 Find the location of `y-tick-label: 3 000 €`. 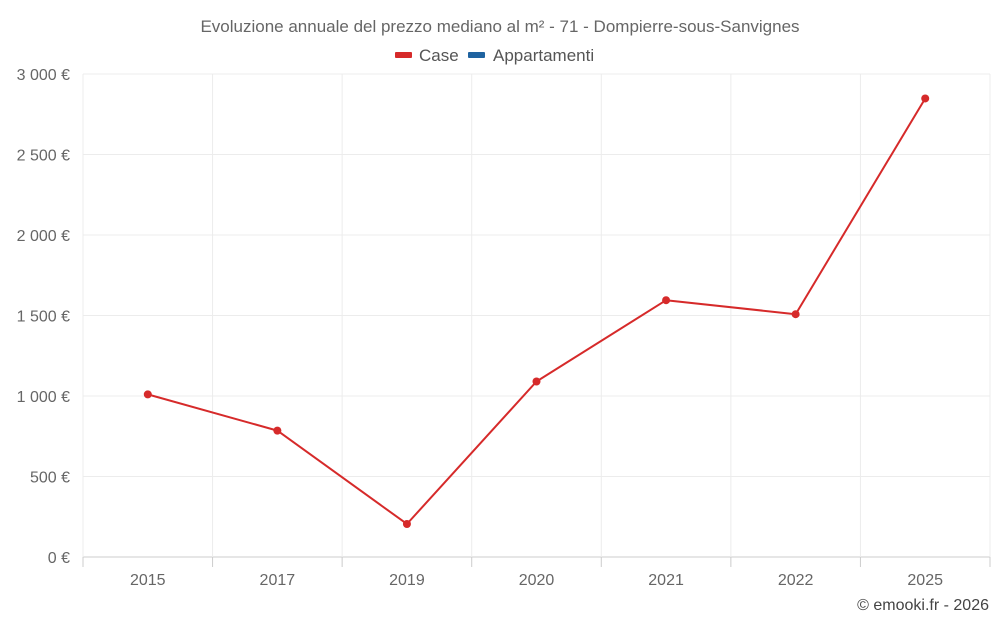

y-tick-label: 3 000 € is located at coordinates (43, 75).